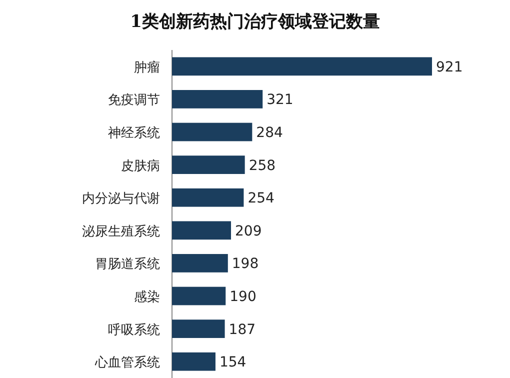  Describe the element at coordinates (134, 133) in the screenshot. I see `y-tick-label: 神经系统` at that location.